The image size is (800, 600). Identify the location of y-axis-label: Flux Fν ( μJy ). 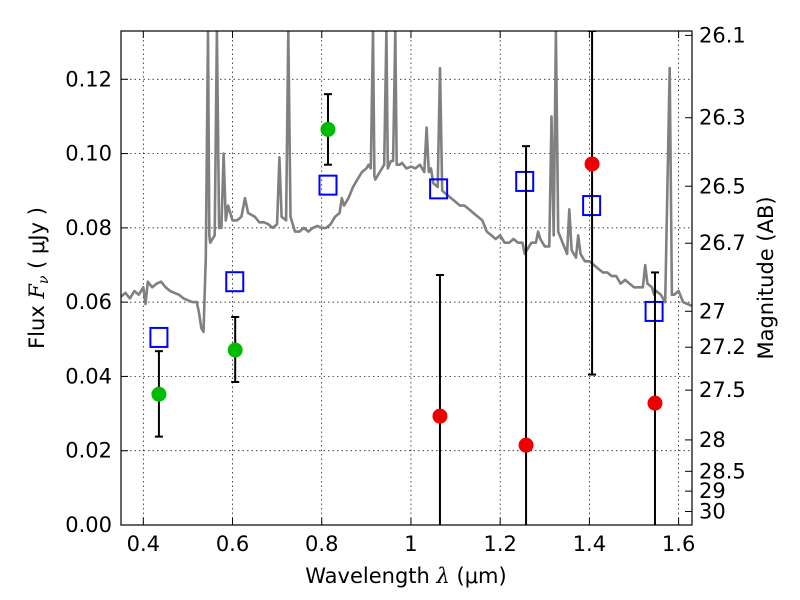
(38, 278).